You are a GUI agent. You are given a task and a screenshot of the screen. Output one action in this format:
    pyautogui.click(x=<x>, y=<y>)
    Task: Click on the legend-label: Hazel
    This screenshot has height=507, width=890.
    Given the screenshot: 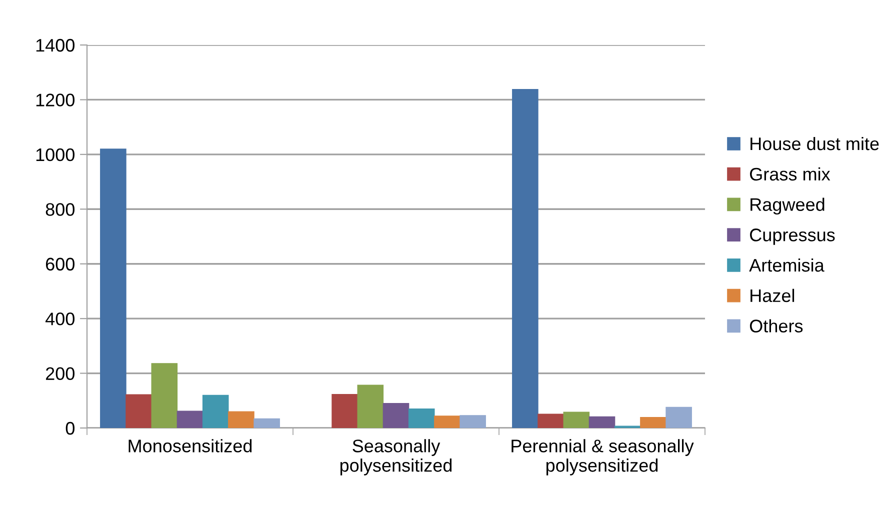 What is the action you would take?
    pyautogui.click(x=772, y=295)
    